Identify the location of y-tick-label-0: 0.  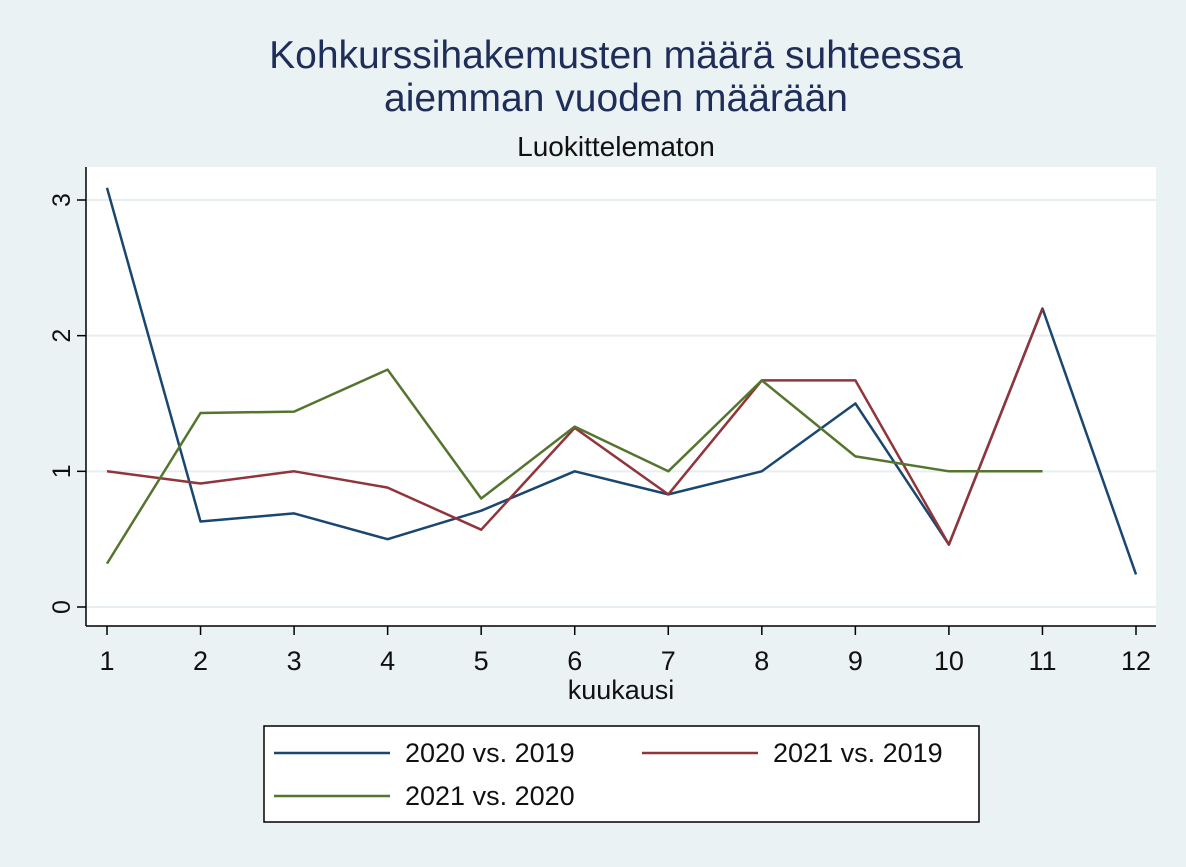
(62, 607).